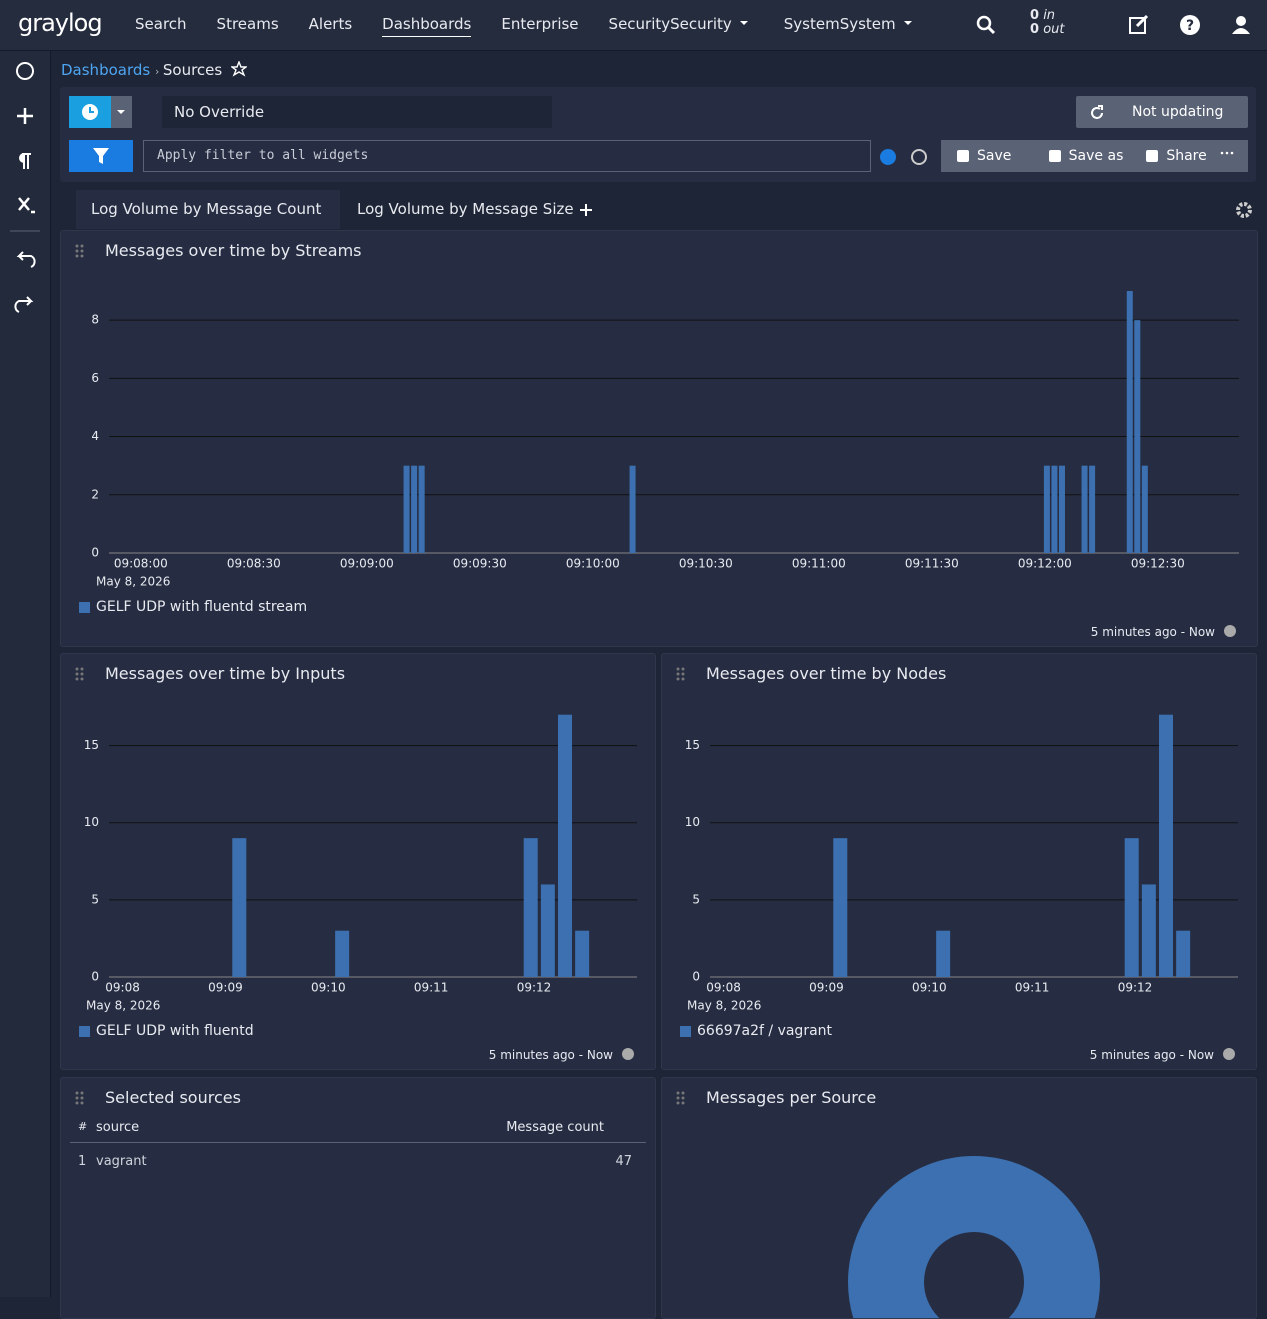 This screenshot has width=1267, height=1319. I want to click on search-icon, so click(986, 25).